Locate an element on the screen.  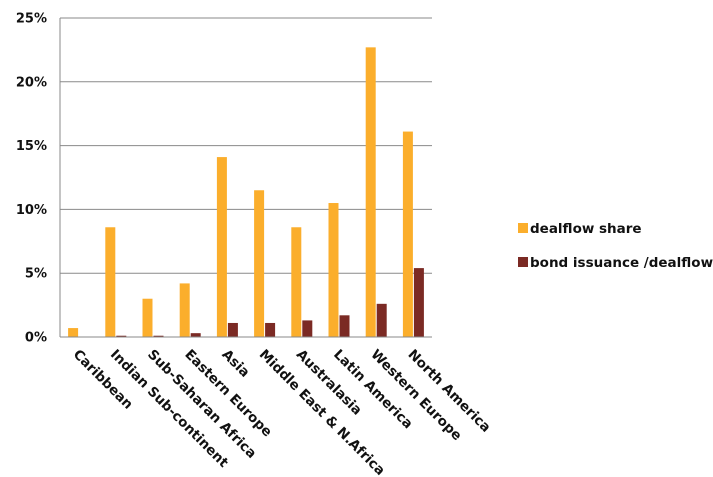
y-axis-tick-labels: 0% 5% 10% 15% 20% 25% is located at coordinates (31, 179).